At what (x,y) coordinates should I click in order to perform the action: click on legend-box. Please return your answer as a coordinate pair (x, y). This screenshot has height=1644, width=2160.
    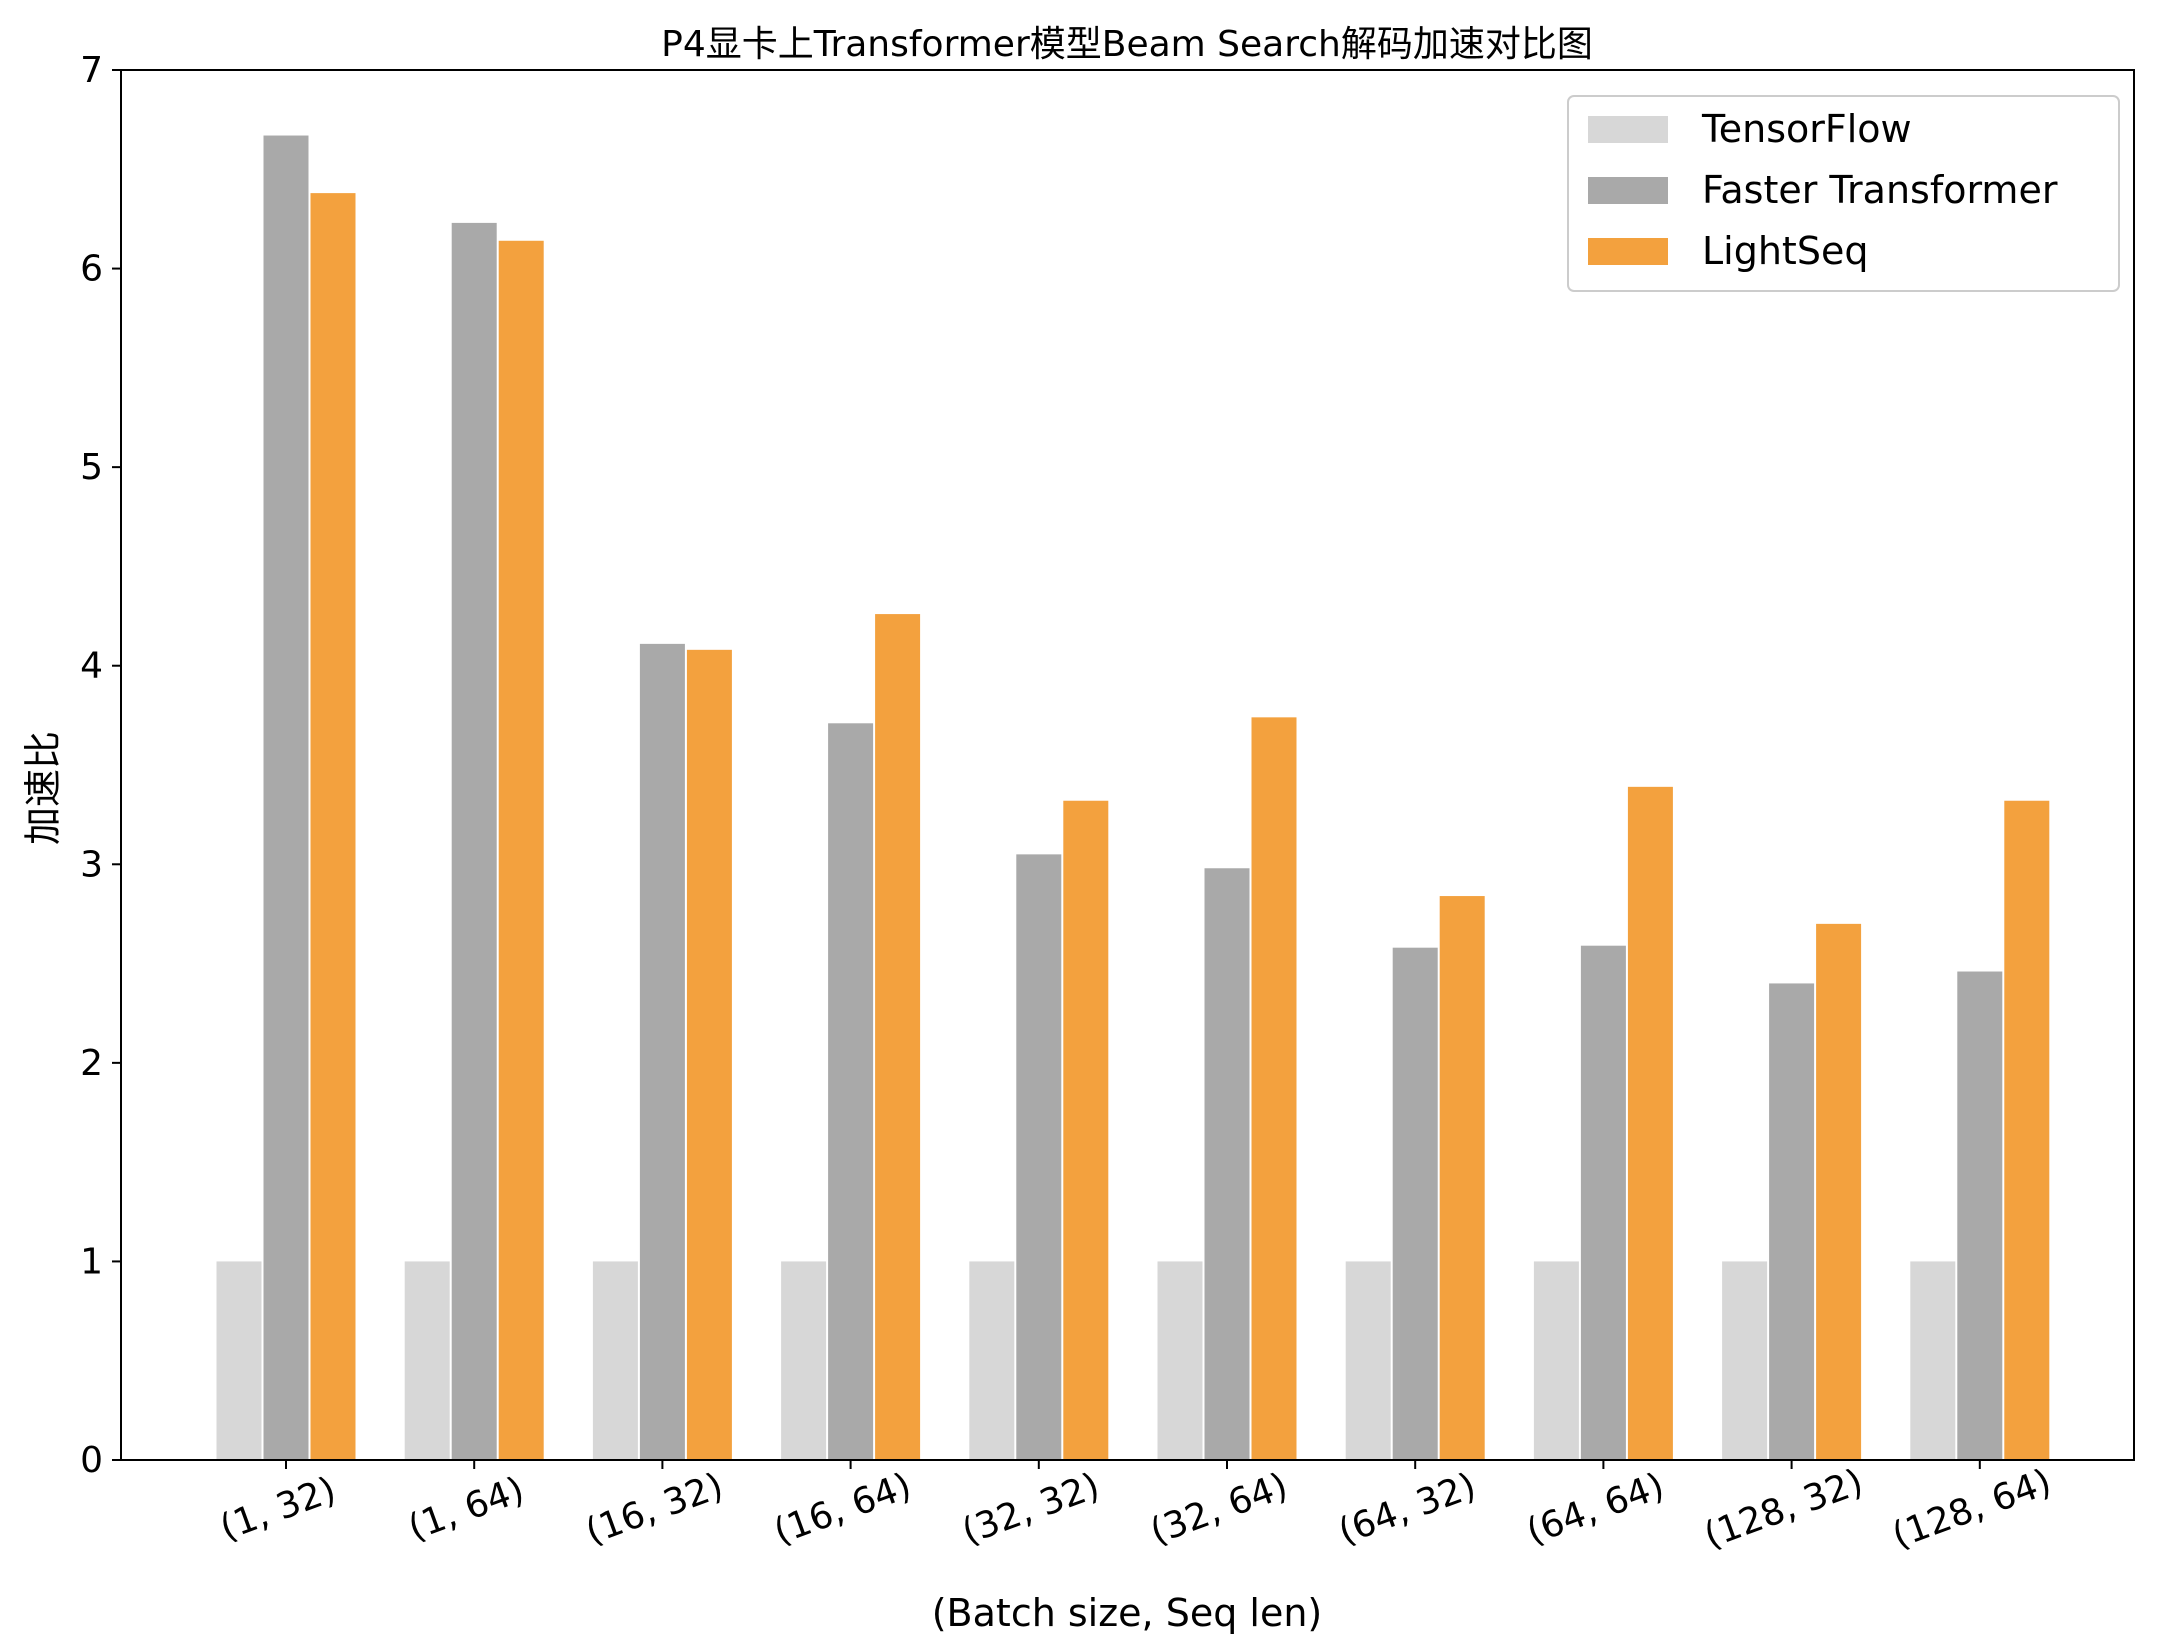
    Looking at the image, I should click on (1843, 193).